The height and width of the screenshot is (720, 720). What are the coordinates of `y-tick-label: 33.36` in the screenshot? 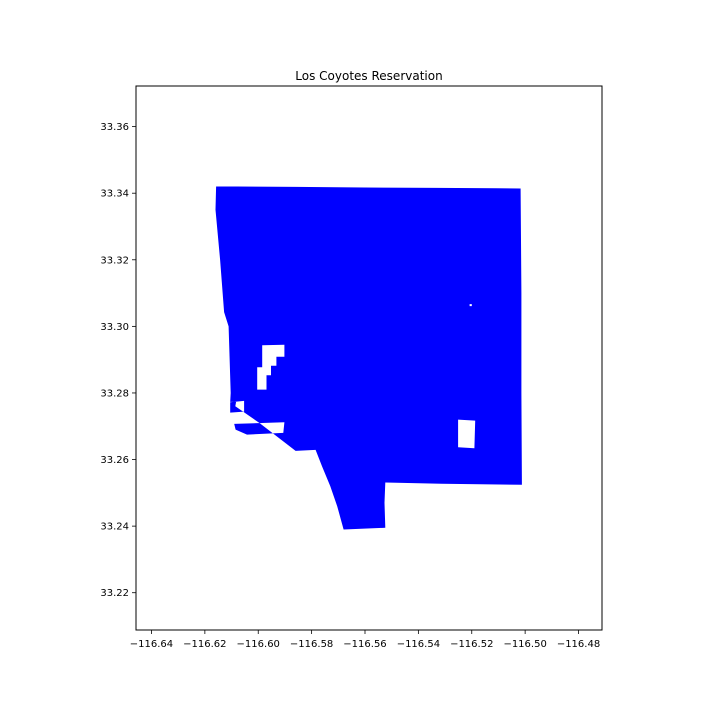 It's located at (114, 127).